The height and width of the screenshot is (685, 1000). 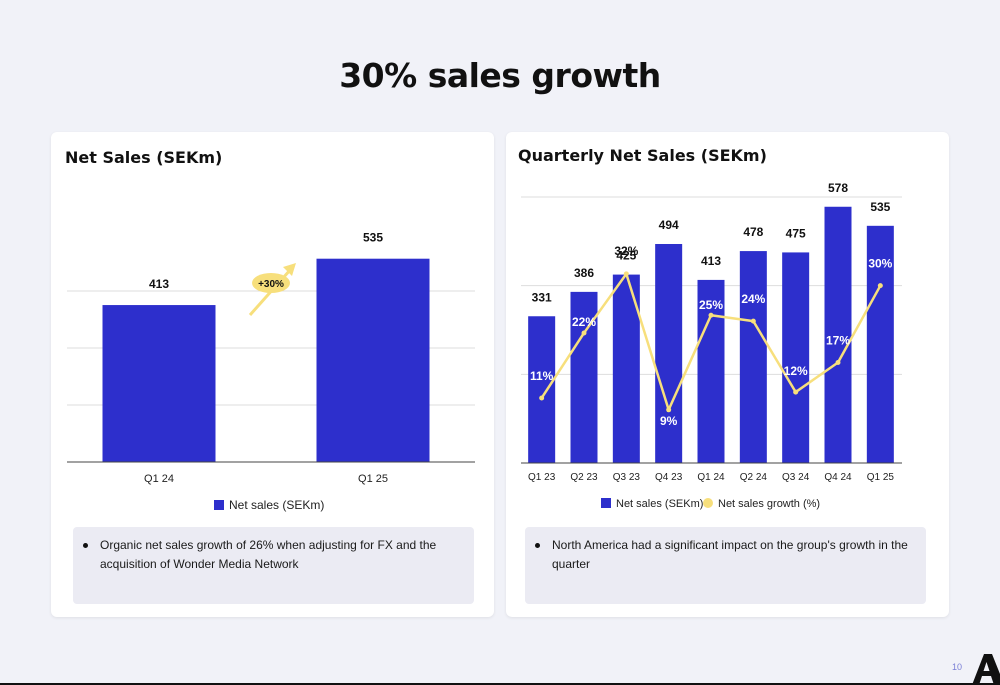 What do you see at coordinates (986, 669) in the screenshot?
I see `company-logo-icon` at bounding box center [986, 669].